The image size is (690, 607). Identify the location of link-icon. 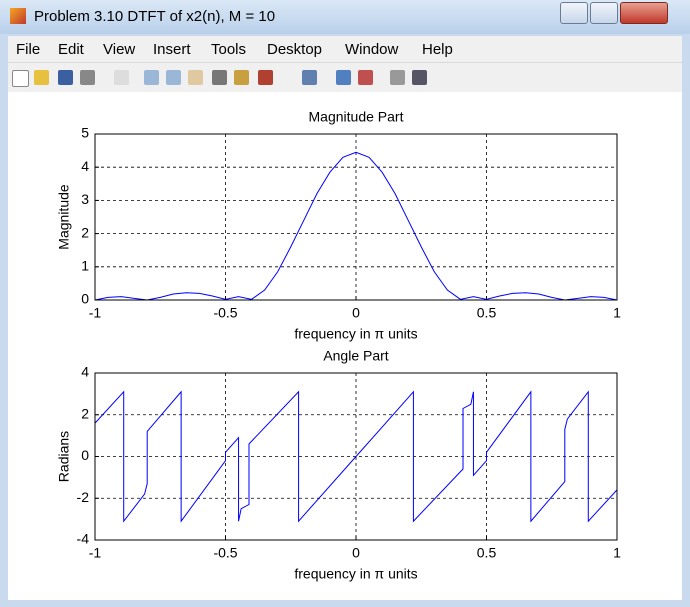
(309, 77).